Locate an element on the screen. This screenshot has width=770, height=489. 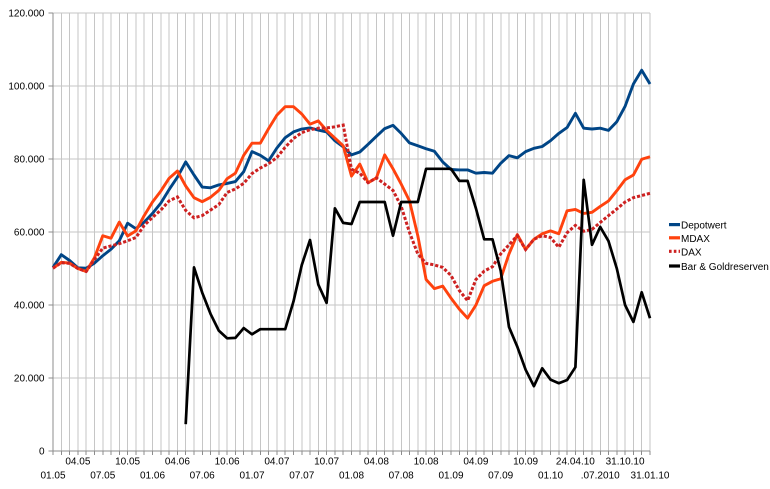
svg-text: 04.09 is located at coordinates (475, 462).